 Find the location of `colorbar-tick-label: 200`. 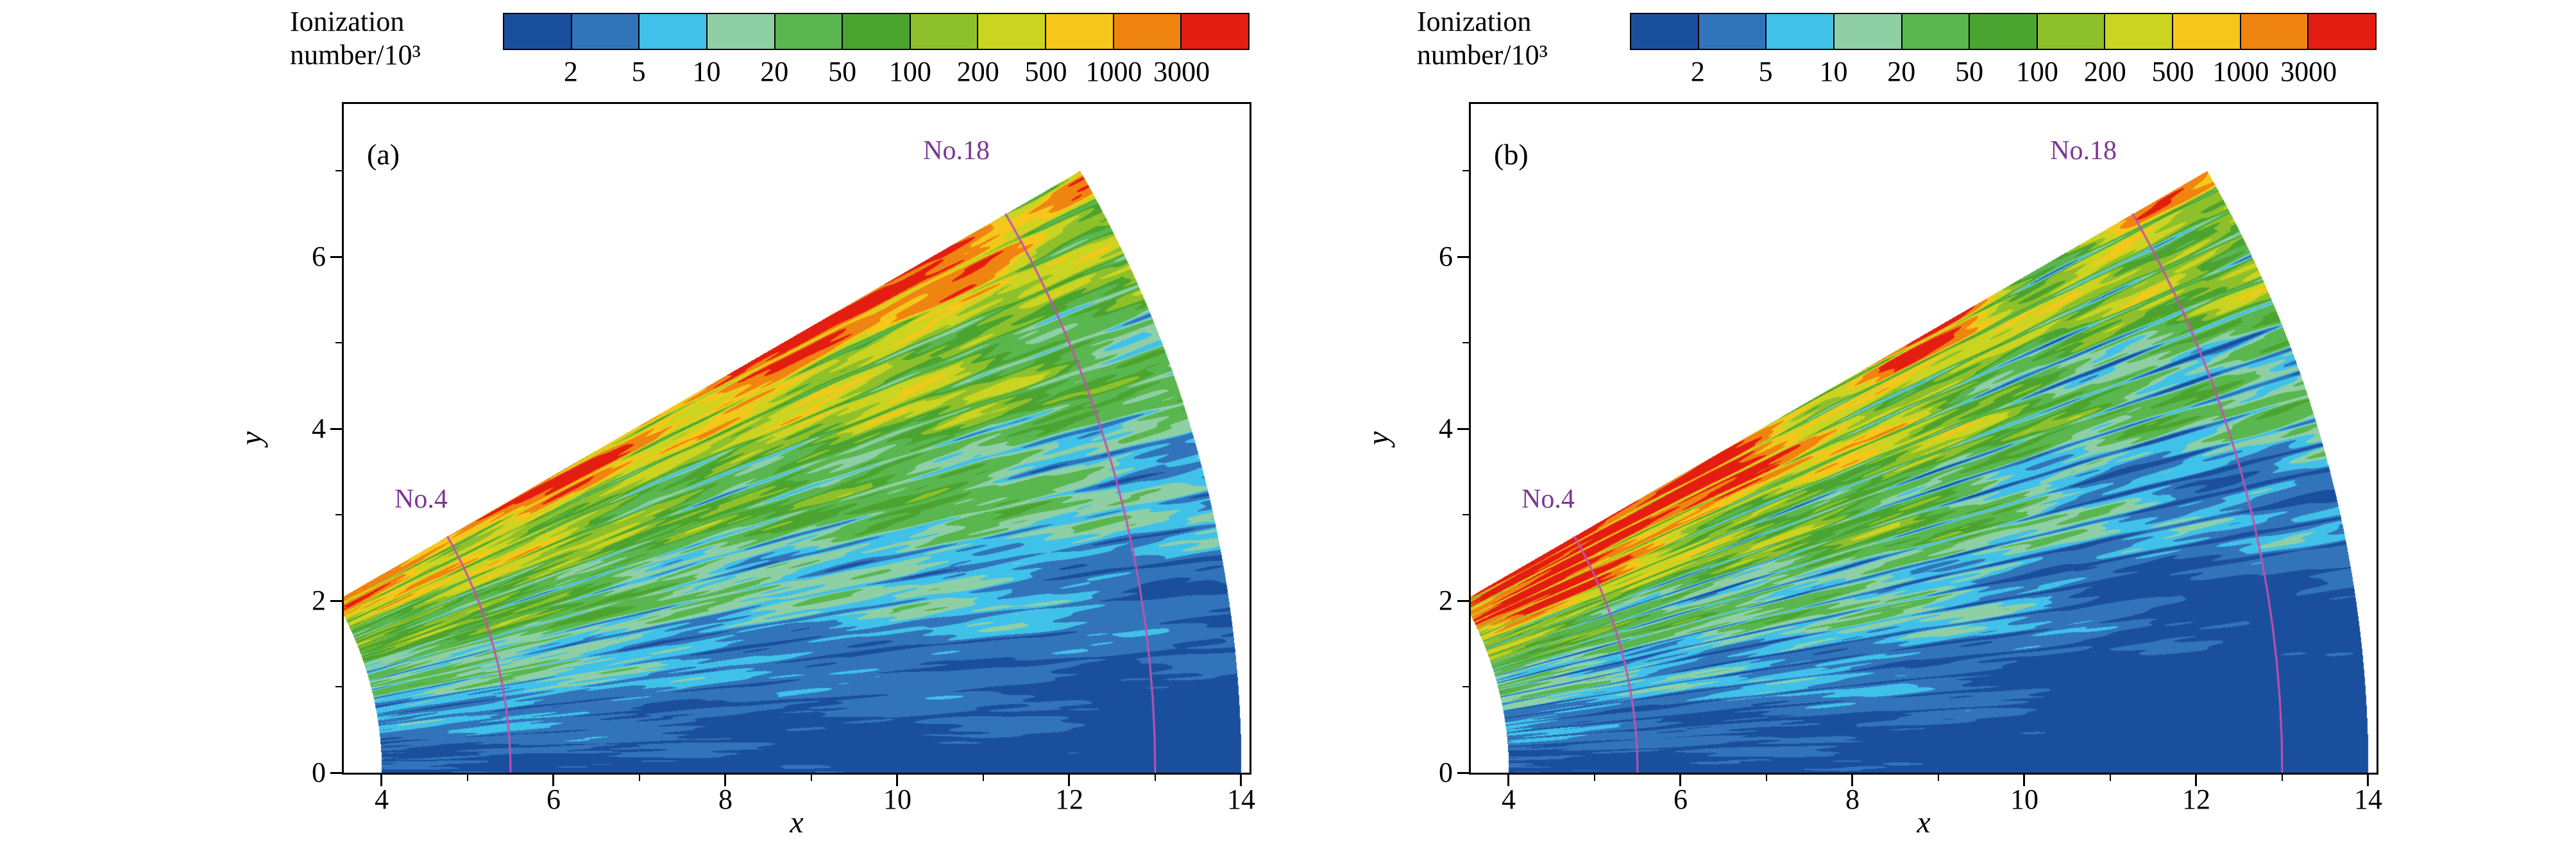

colorbar-tick-label: 200 is located at coordinates (977, 71).